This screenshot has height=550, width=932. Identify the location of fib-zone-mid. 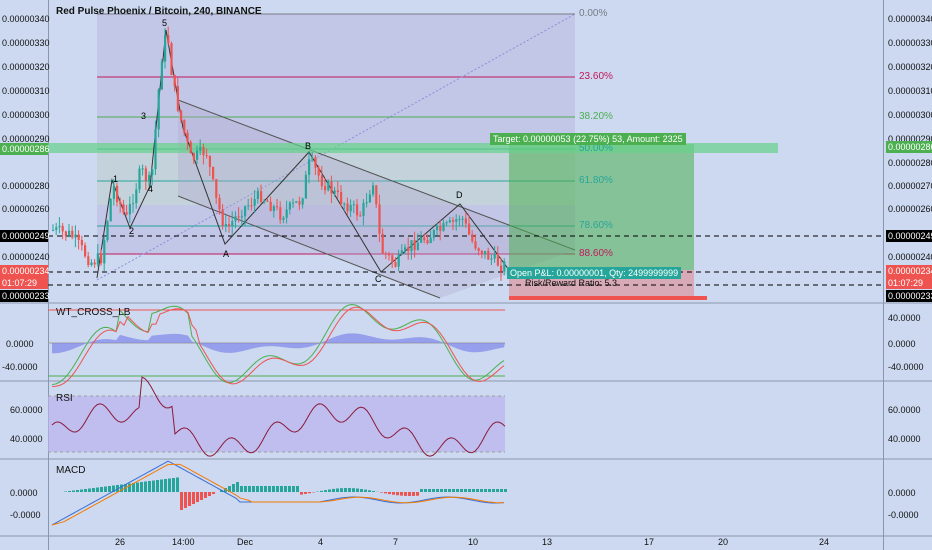
(336, 175).